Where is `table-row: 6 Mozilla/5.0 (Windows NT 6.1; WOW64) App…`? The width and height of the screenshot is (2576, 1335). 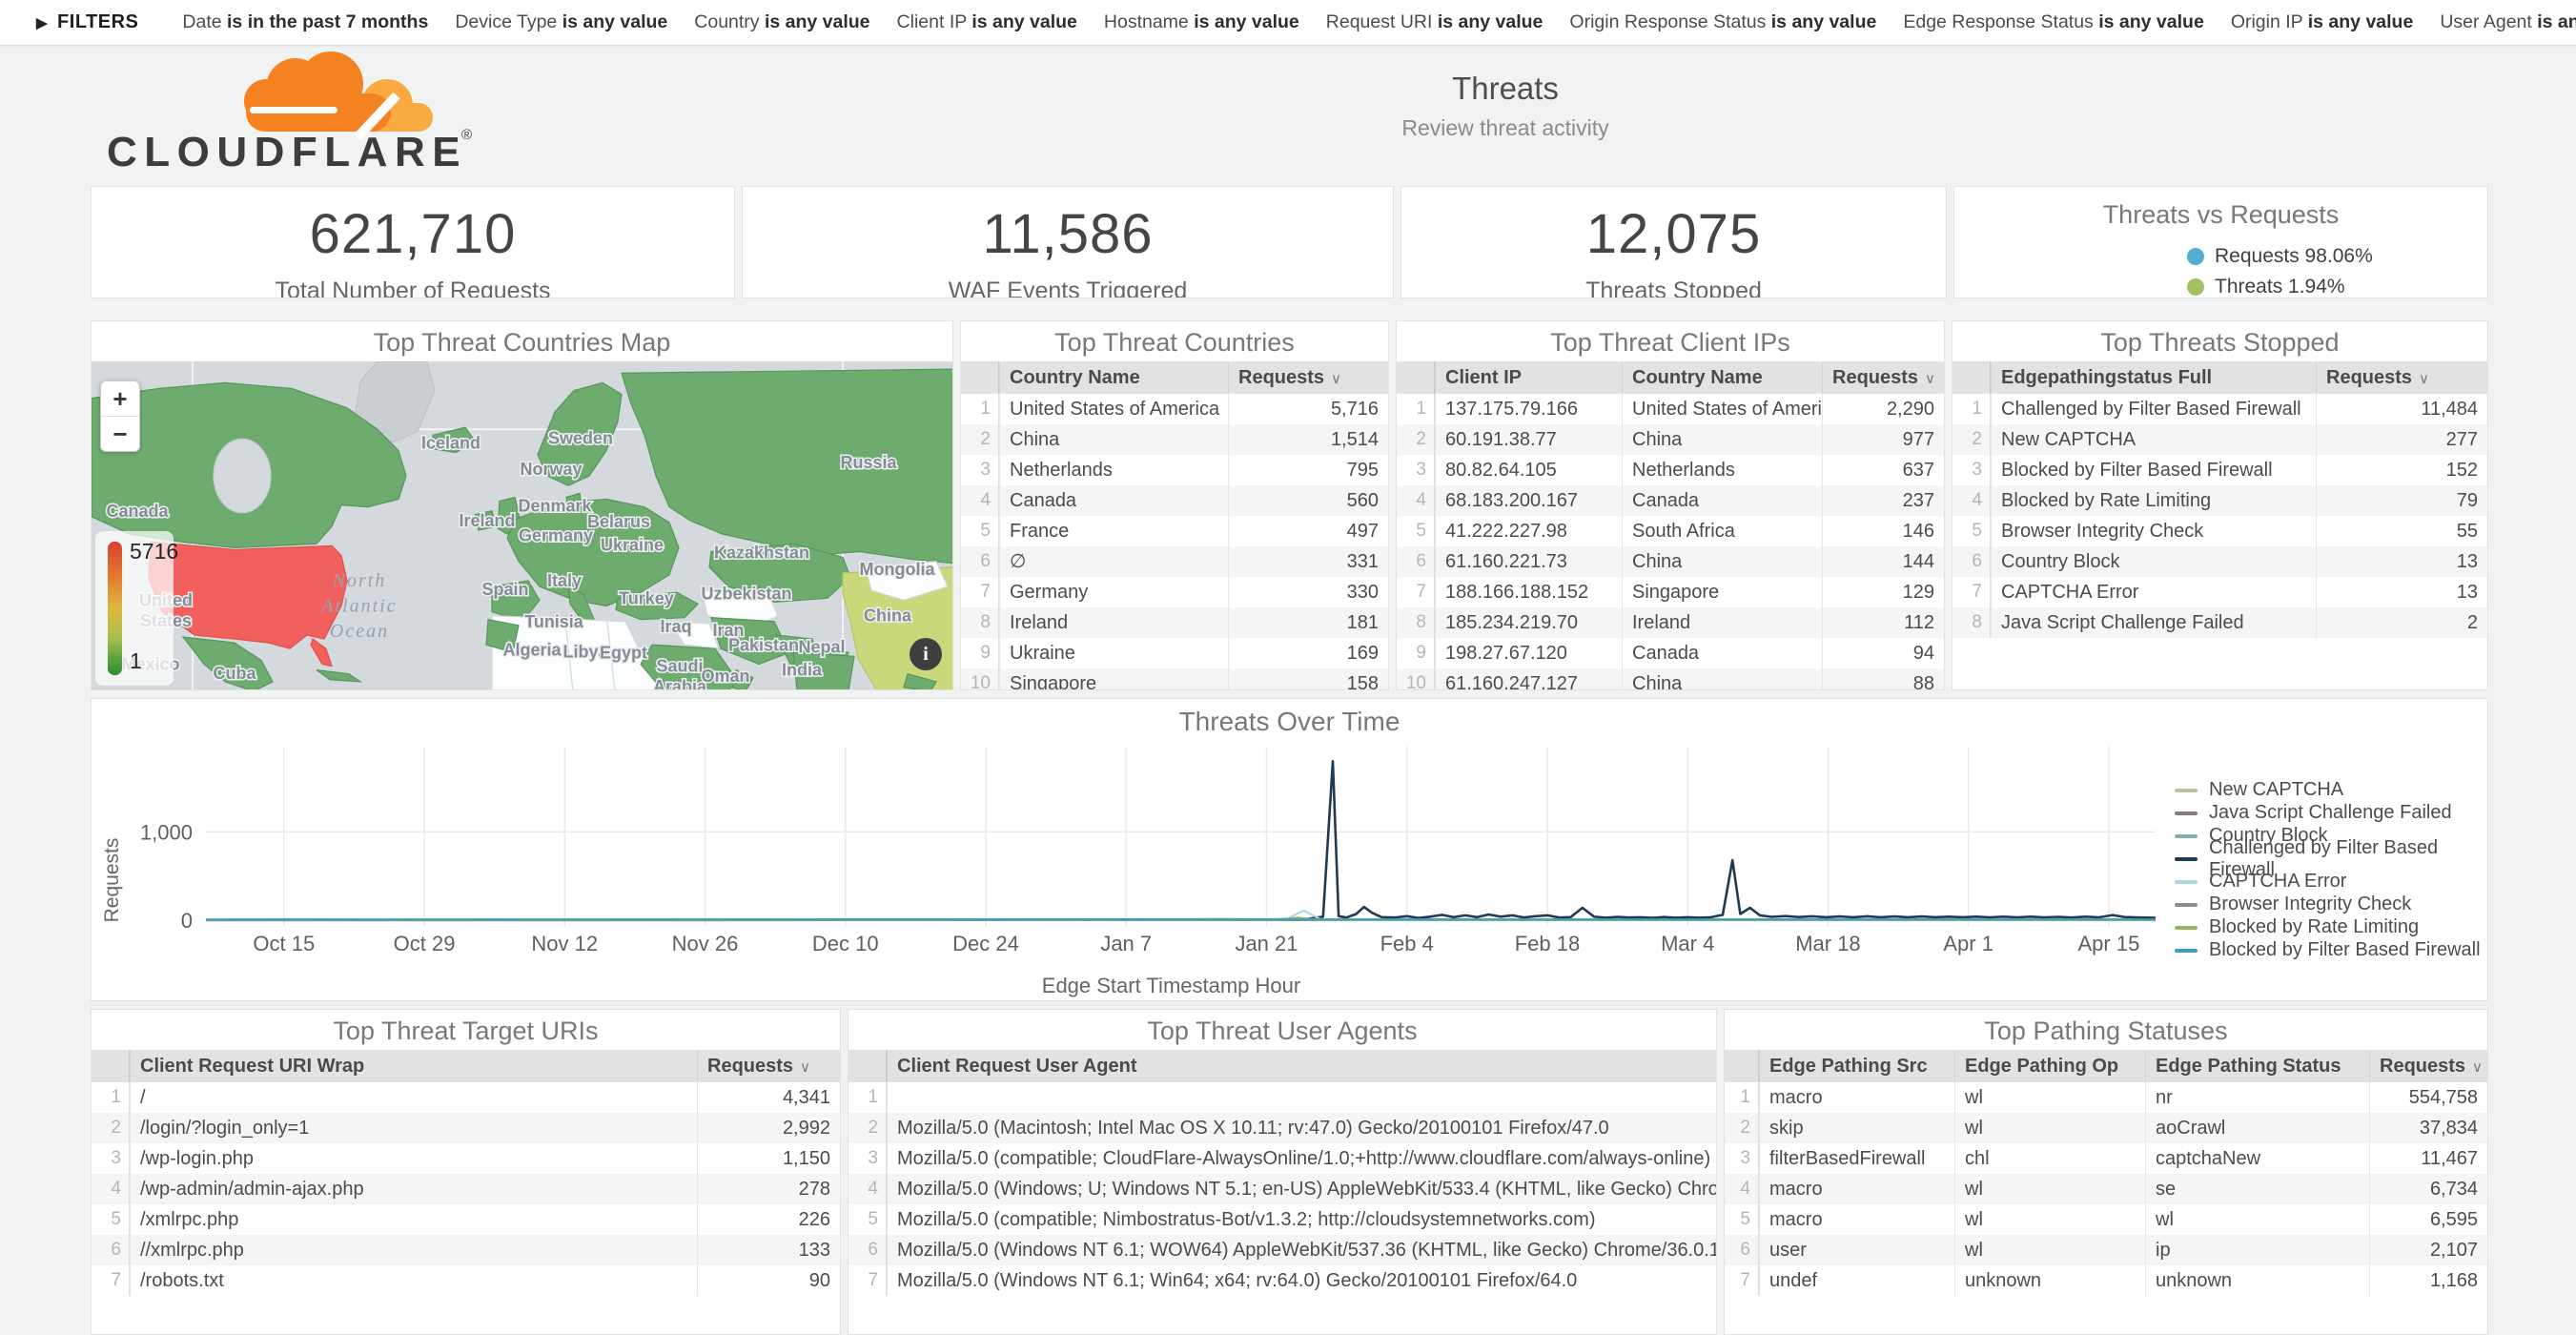
table-row: 6 Mozilla/5.0 (Windows NT 6.1; WOW64) App… is located at coordinates (1282, 1250).